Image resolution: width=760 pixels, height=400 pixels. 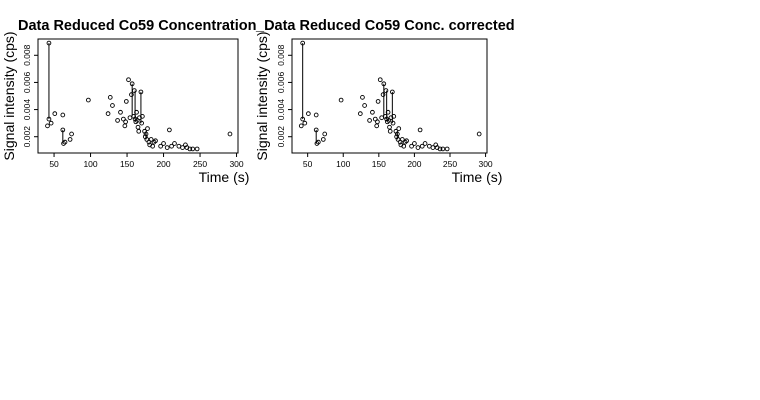 I want to click on y-tick-label: 0.002, so click(x=281, y=137).